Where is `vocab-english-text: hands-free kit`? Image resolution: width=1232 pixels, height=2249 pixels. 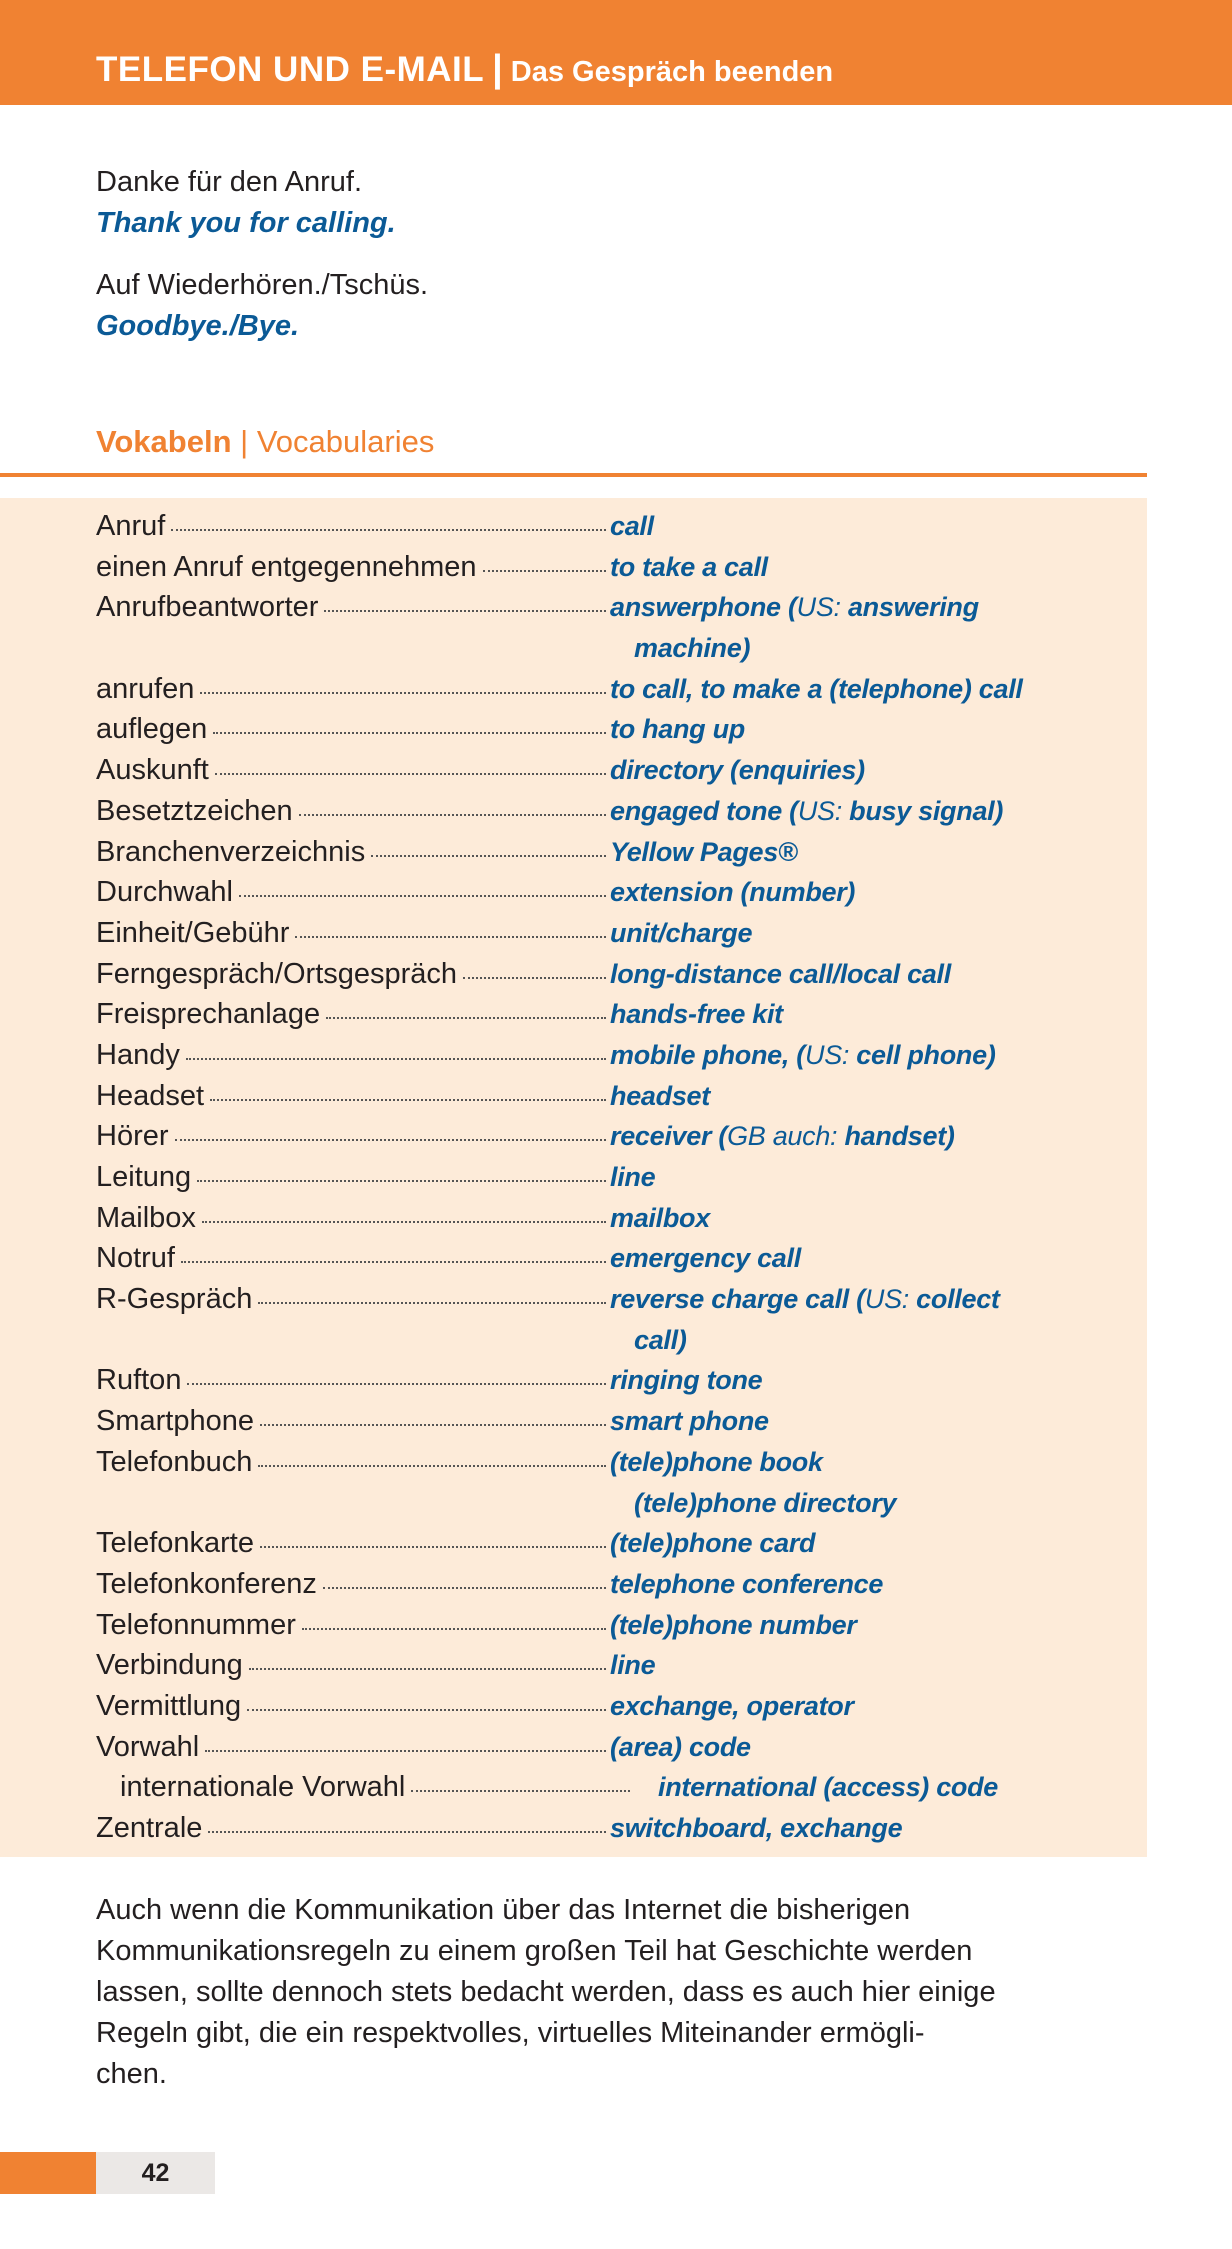 vocab-english-text: hands-free kit is located at coordinates (696, 1014).